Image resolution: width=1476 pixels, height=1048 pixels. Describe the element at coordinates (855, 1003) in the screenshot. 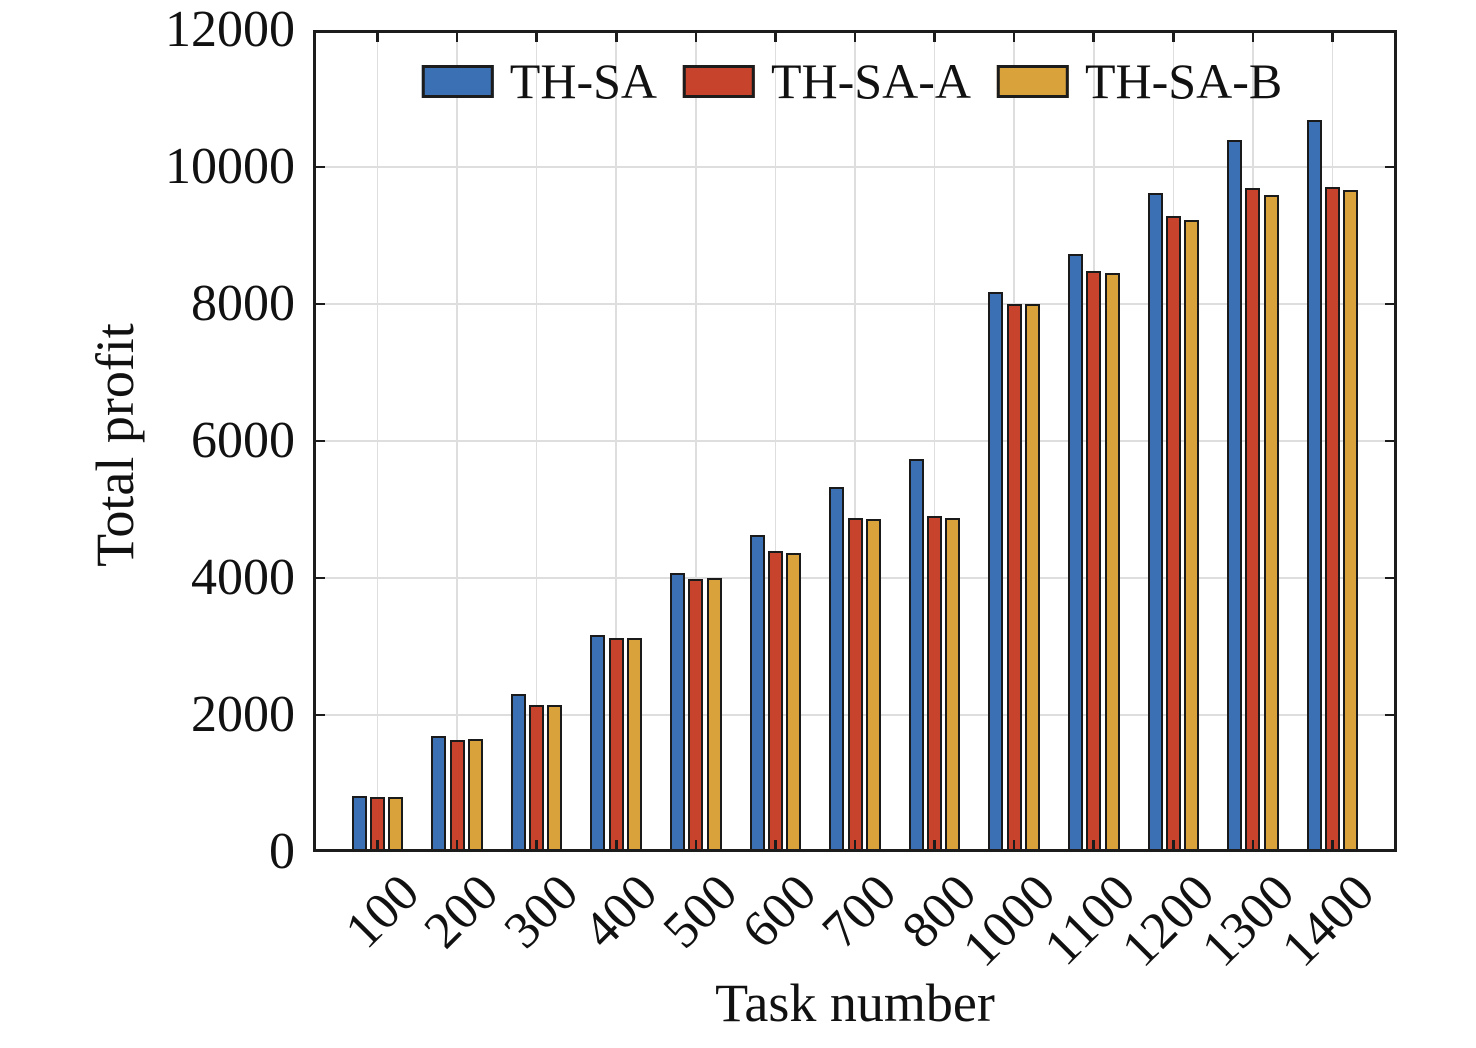

I see `x-axis-title: Task number` at that location.